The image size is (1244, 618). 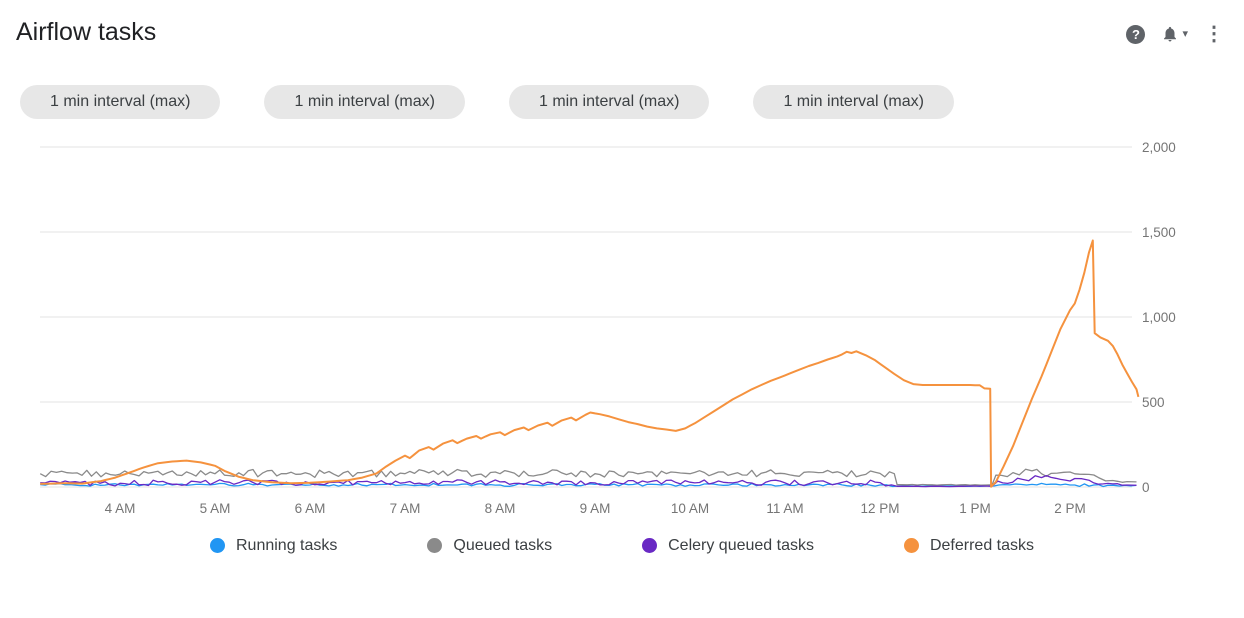 I want to click on help-icon: ?, so click(x=1136, y=34).